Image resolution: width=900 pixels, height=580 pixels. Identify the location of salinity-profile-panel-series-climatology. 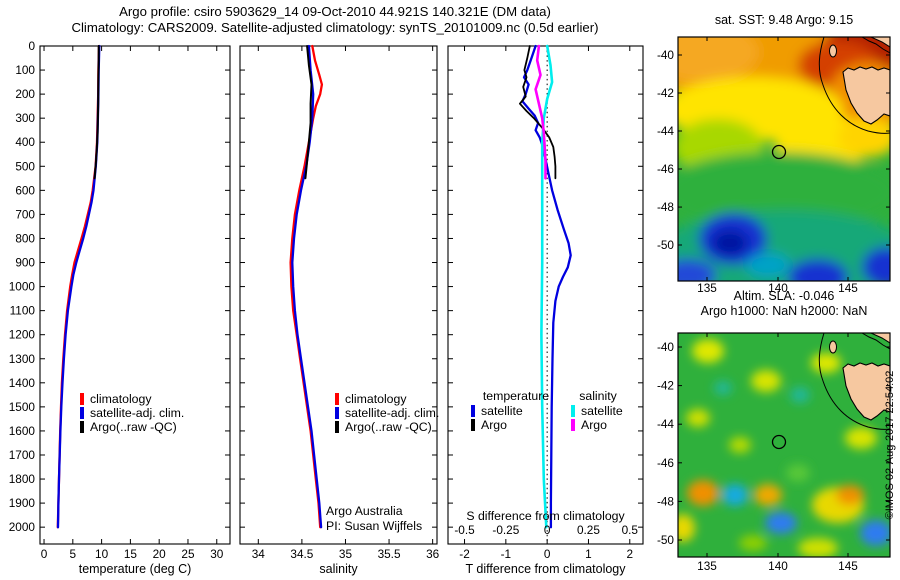
(306, 286).